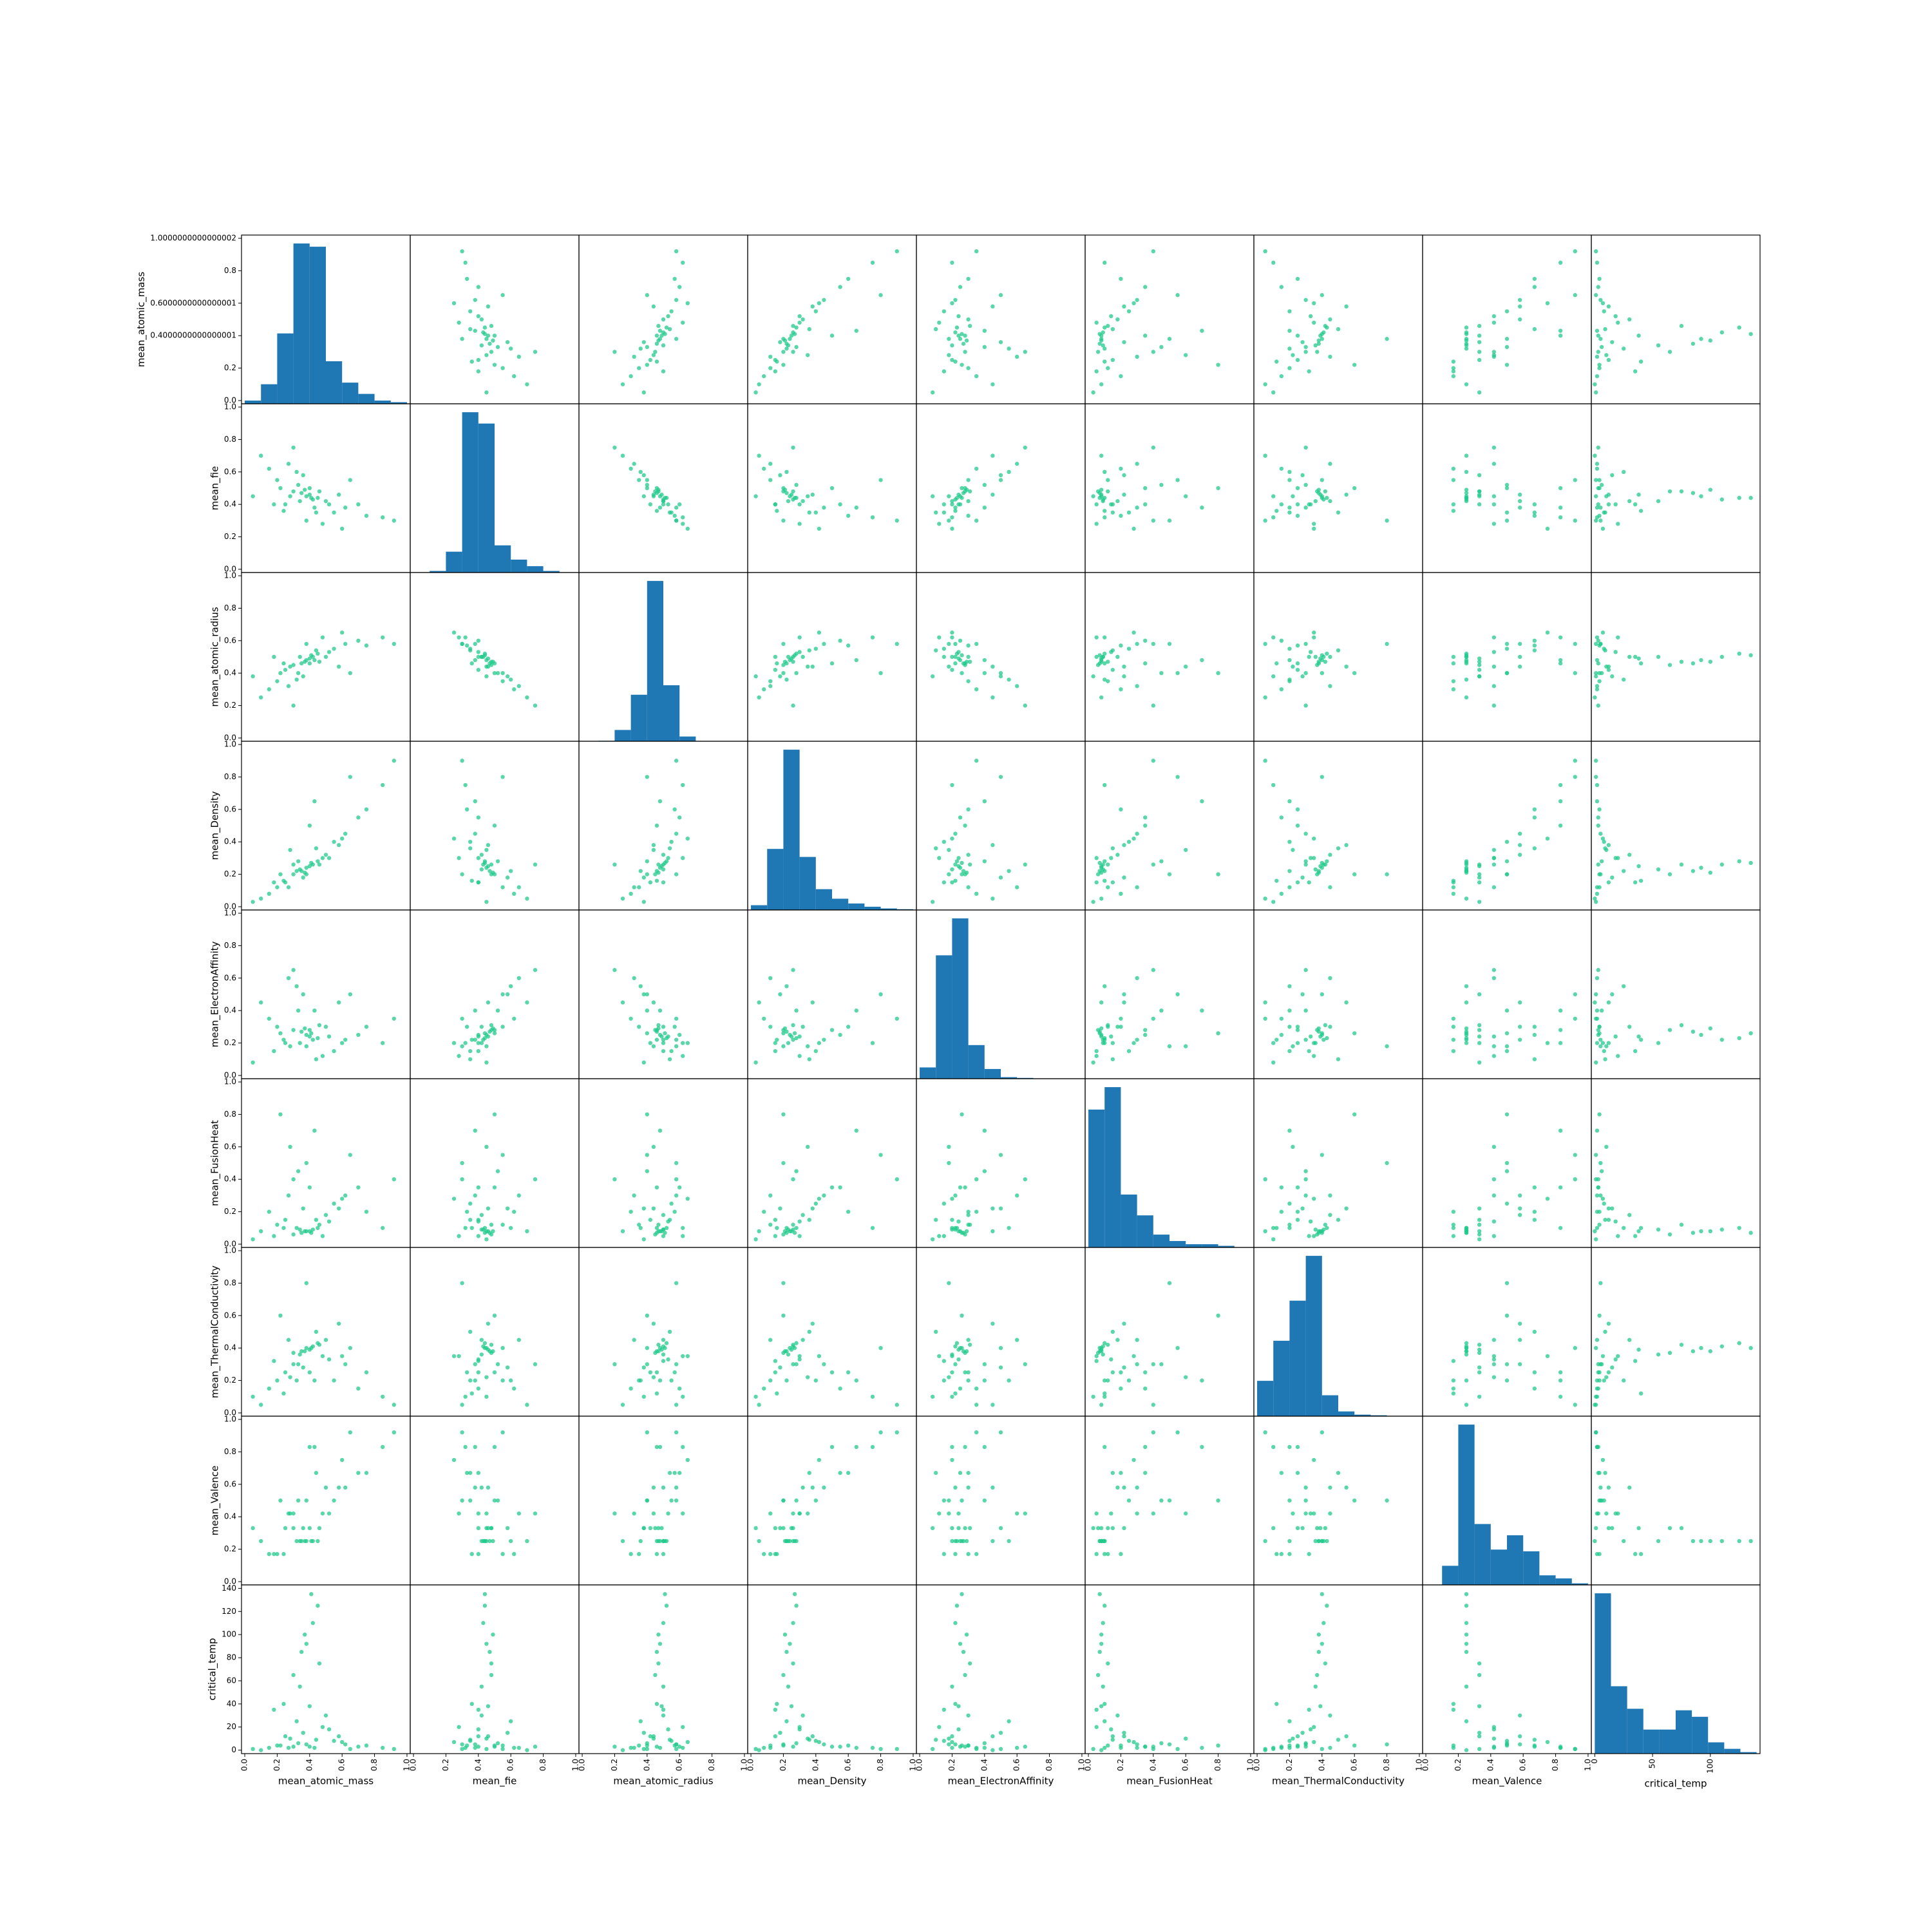 The image size is (1932, 1932). Describe the element at coordinates (230, 1347) in the screenshot. I see `y-tick-label: 0.4` at that location.